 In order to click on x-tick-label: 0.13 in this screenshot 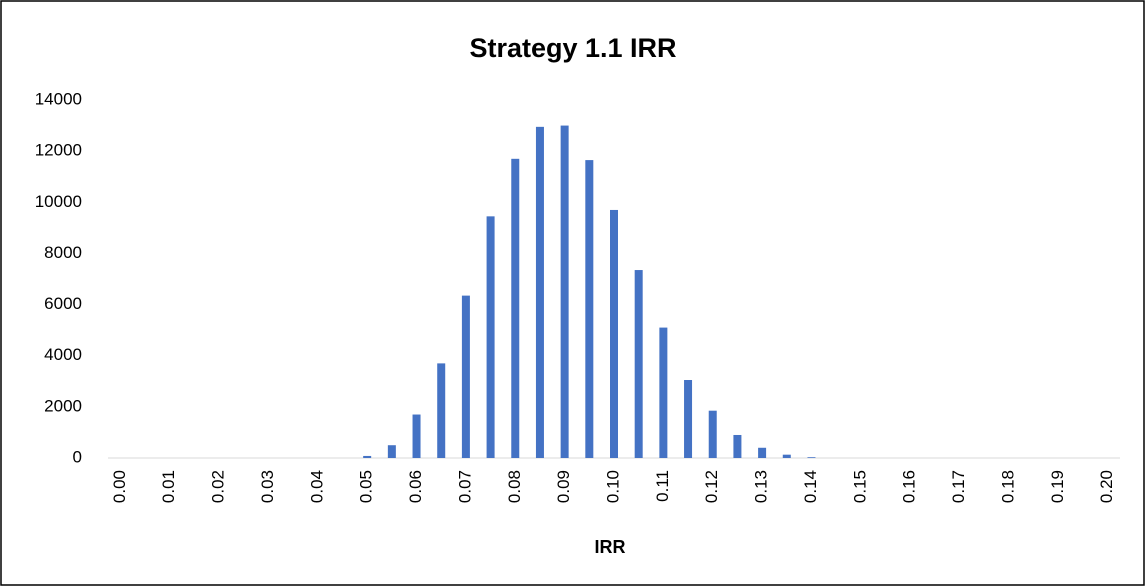, I will do `click(761, 486)`.